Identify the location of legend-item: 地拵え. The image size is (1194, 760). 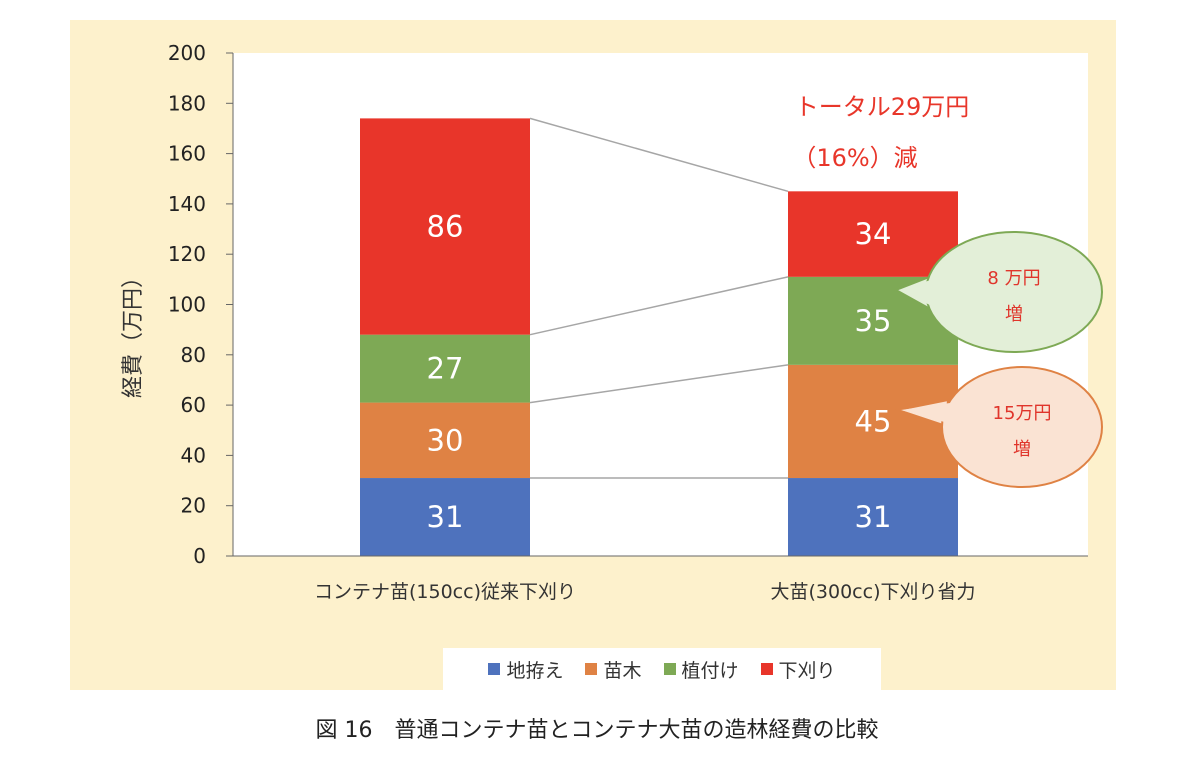
(525, 669).